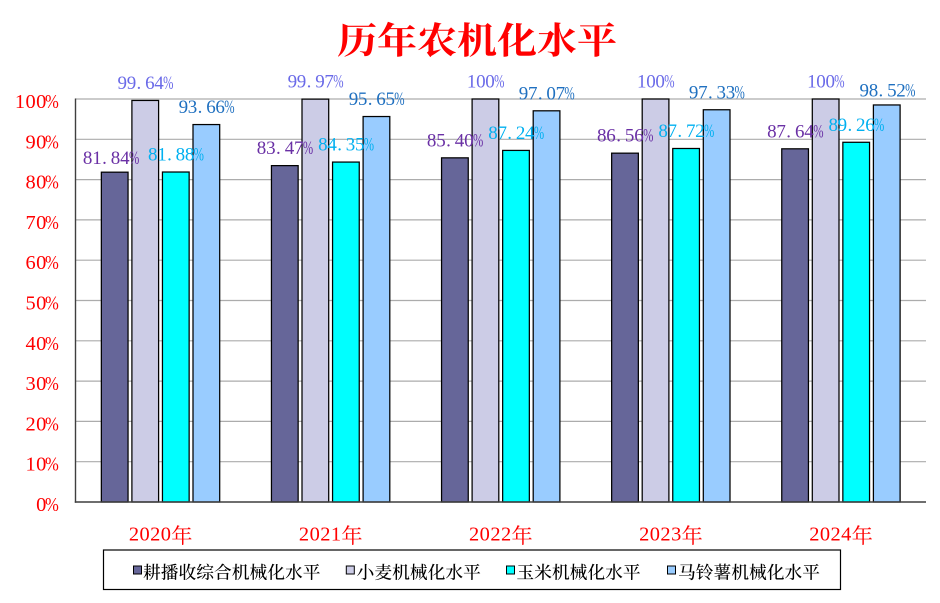 This screenshot has height=603, width=940. What do you see at coordinates (856, 125) in the screenshot?
I see `svg-text: 89.26%` at bounding box center [856, 125].